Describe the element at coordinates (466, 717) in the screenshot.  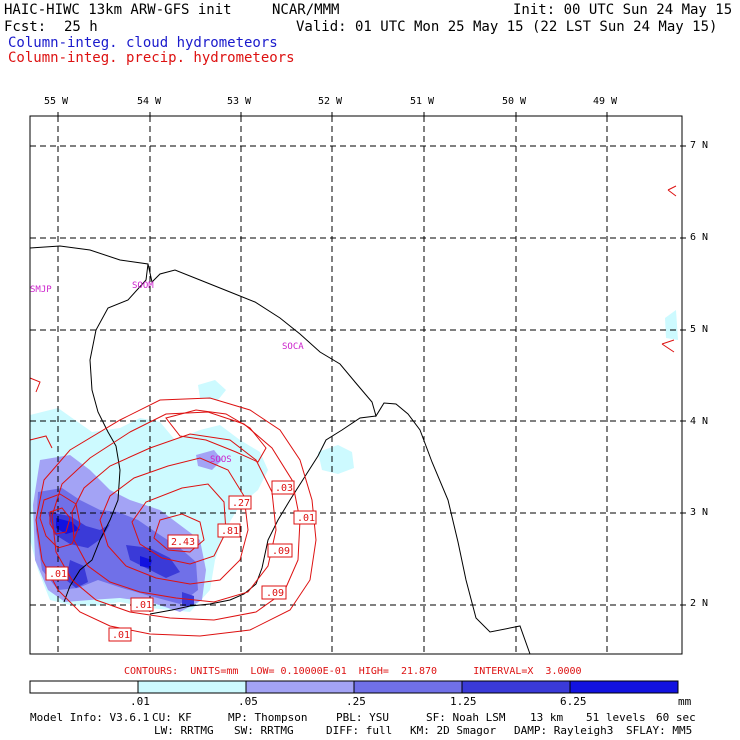
I see `sf-scheme: SF: Noah LSM` at that location.